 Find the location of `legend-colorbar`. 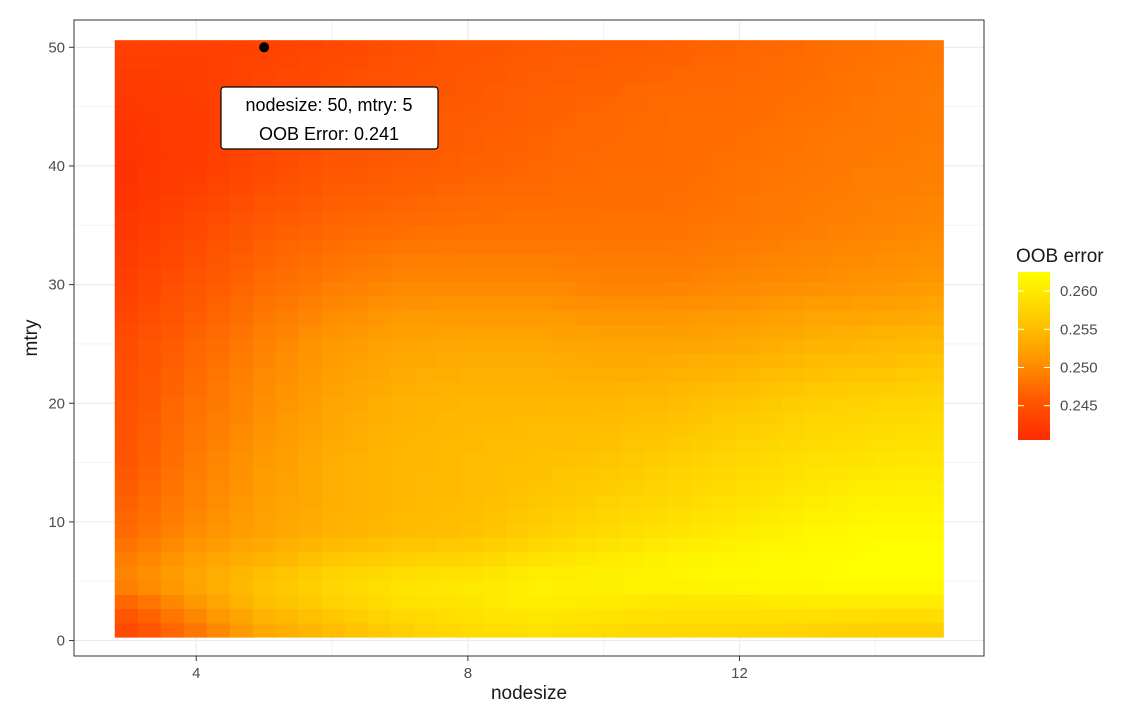

legend-colorbar is located at coordinates (1034, 356).